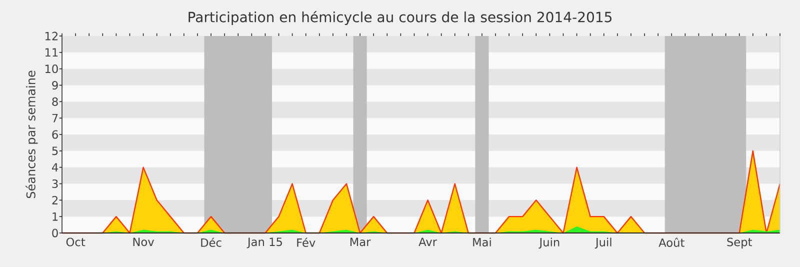 This screenshot has height=267, width=800. I want to click on x-tick-label: Oct, so click(76, 242).